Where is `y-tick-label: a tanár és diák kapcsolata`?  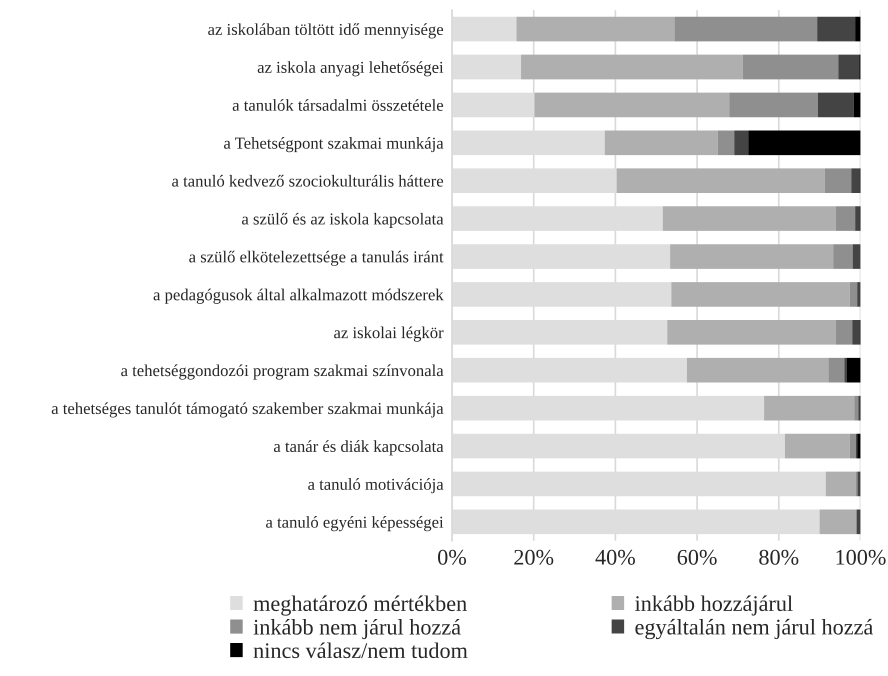 y-tick-label: a tanár és diák kapcsolata is located at coordinates (359, 448).